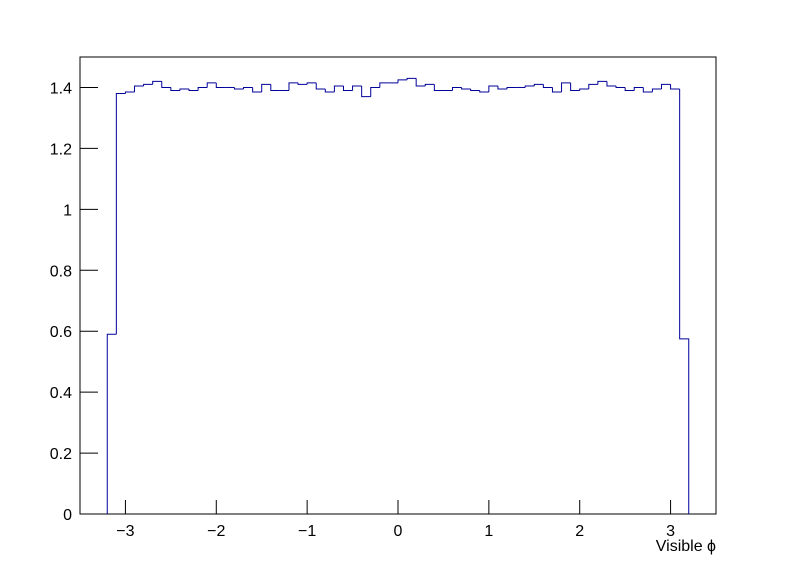 The width and height of the screenshot is (796, 572). Describe the element at coordinates (61, 393) in the screenshot. I see `y-tick-label: 0.4` at that location.